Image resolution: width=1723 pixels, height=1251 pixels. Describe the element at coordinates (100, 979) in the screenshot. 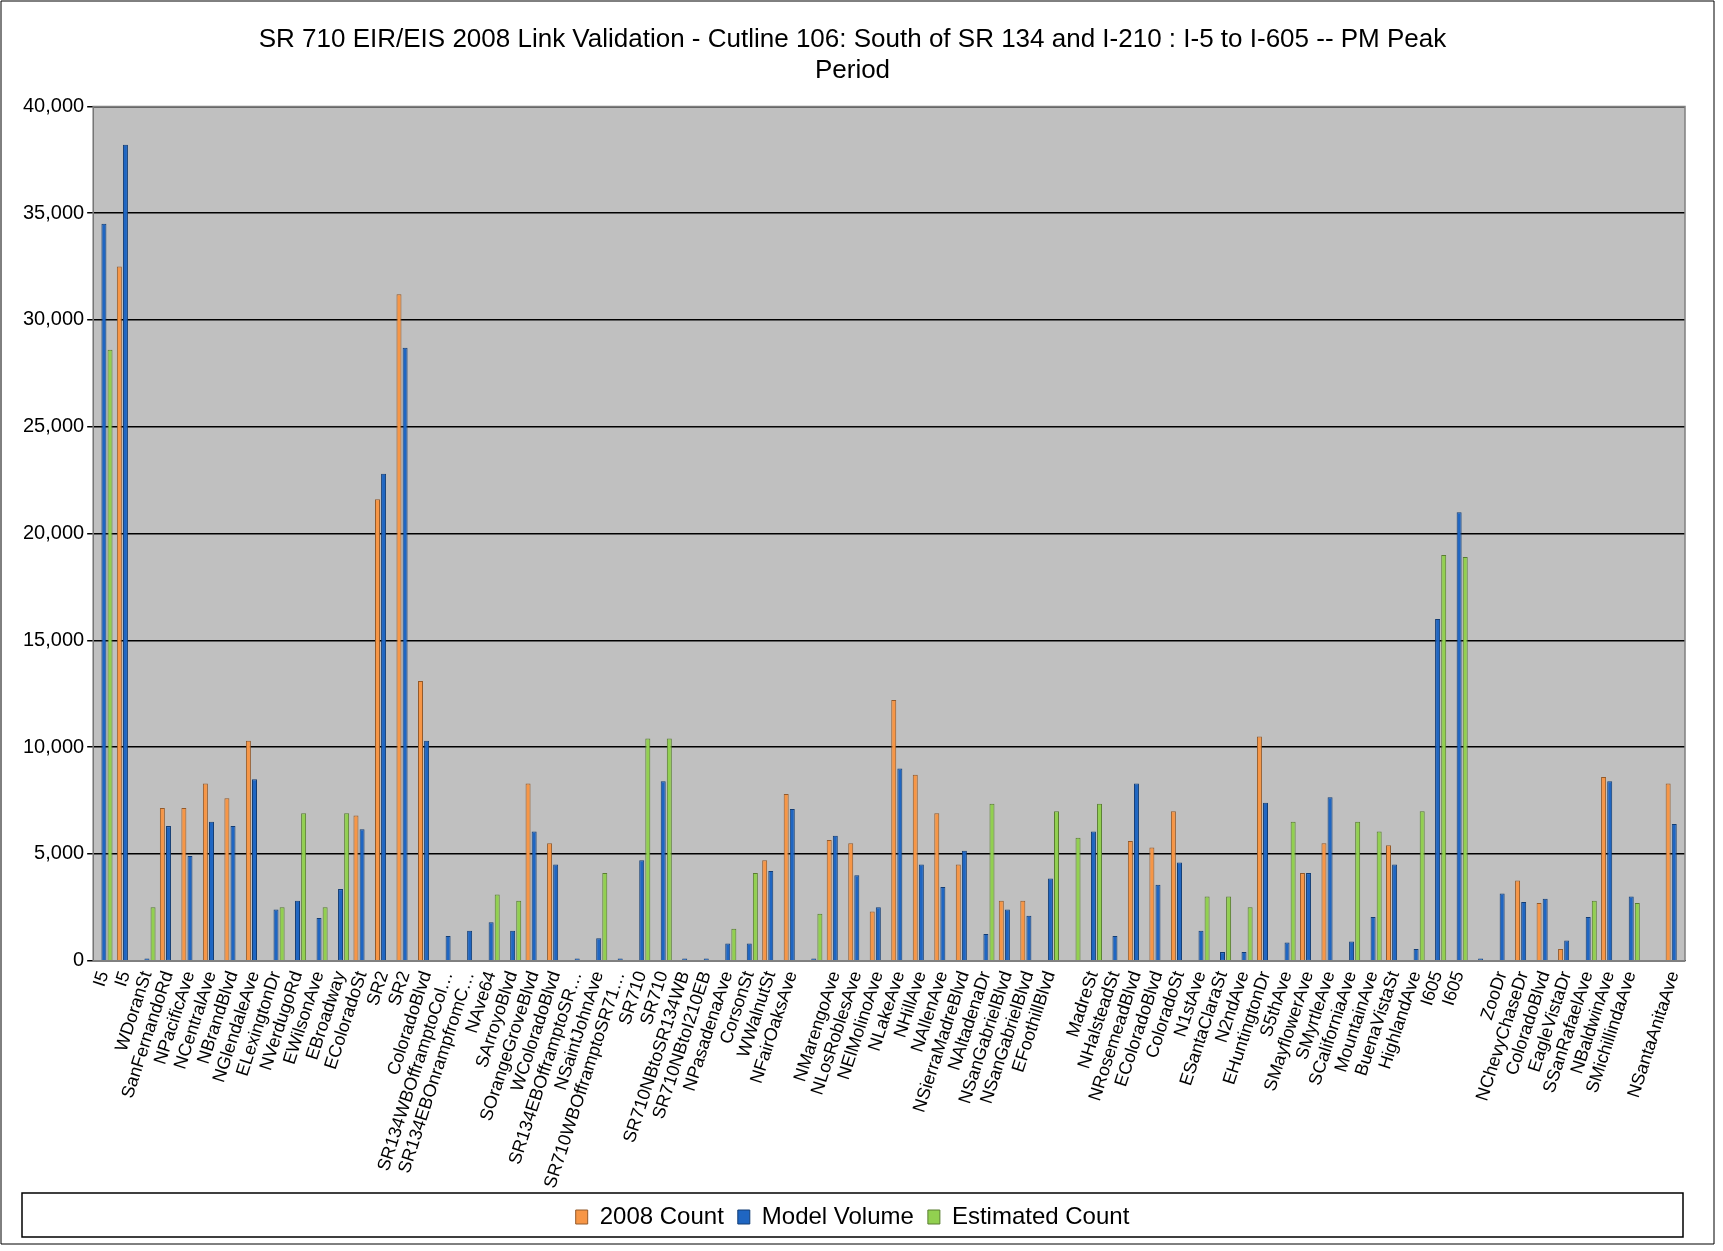

I see `x-tick-label: I5` at that location.